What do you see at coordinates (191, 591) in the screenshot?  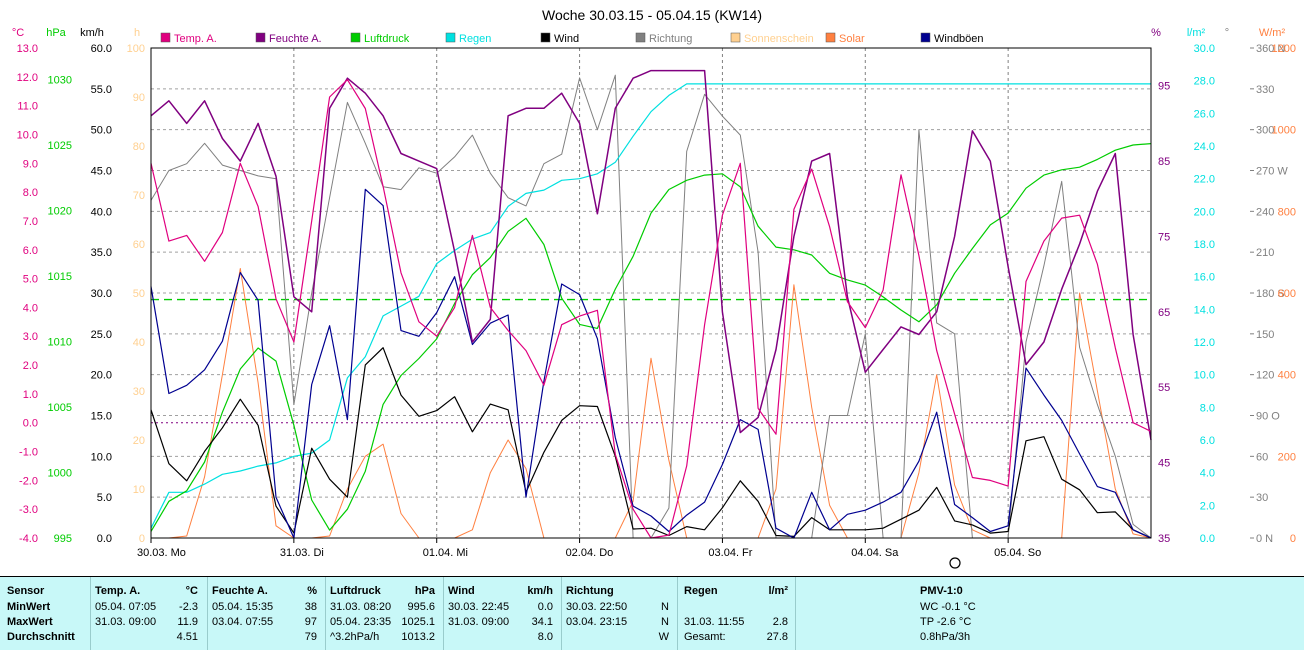 I see `header-temp-unit: °C` at bounding box center [191, 591].